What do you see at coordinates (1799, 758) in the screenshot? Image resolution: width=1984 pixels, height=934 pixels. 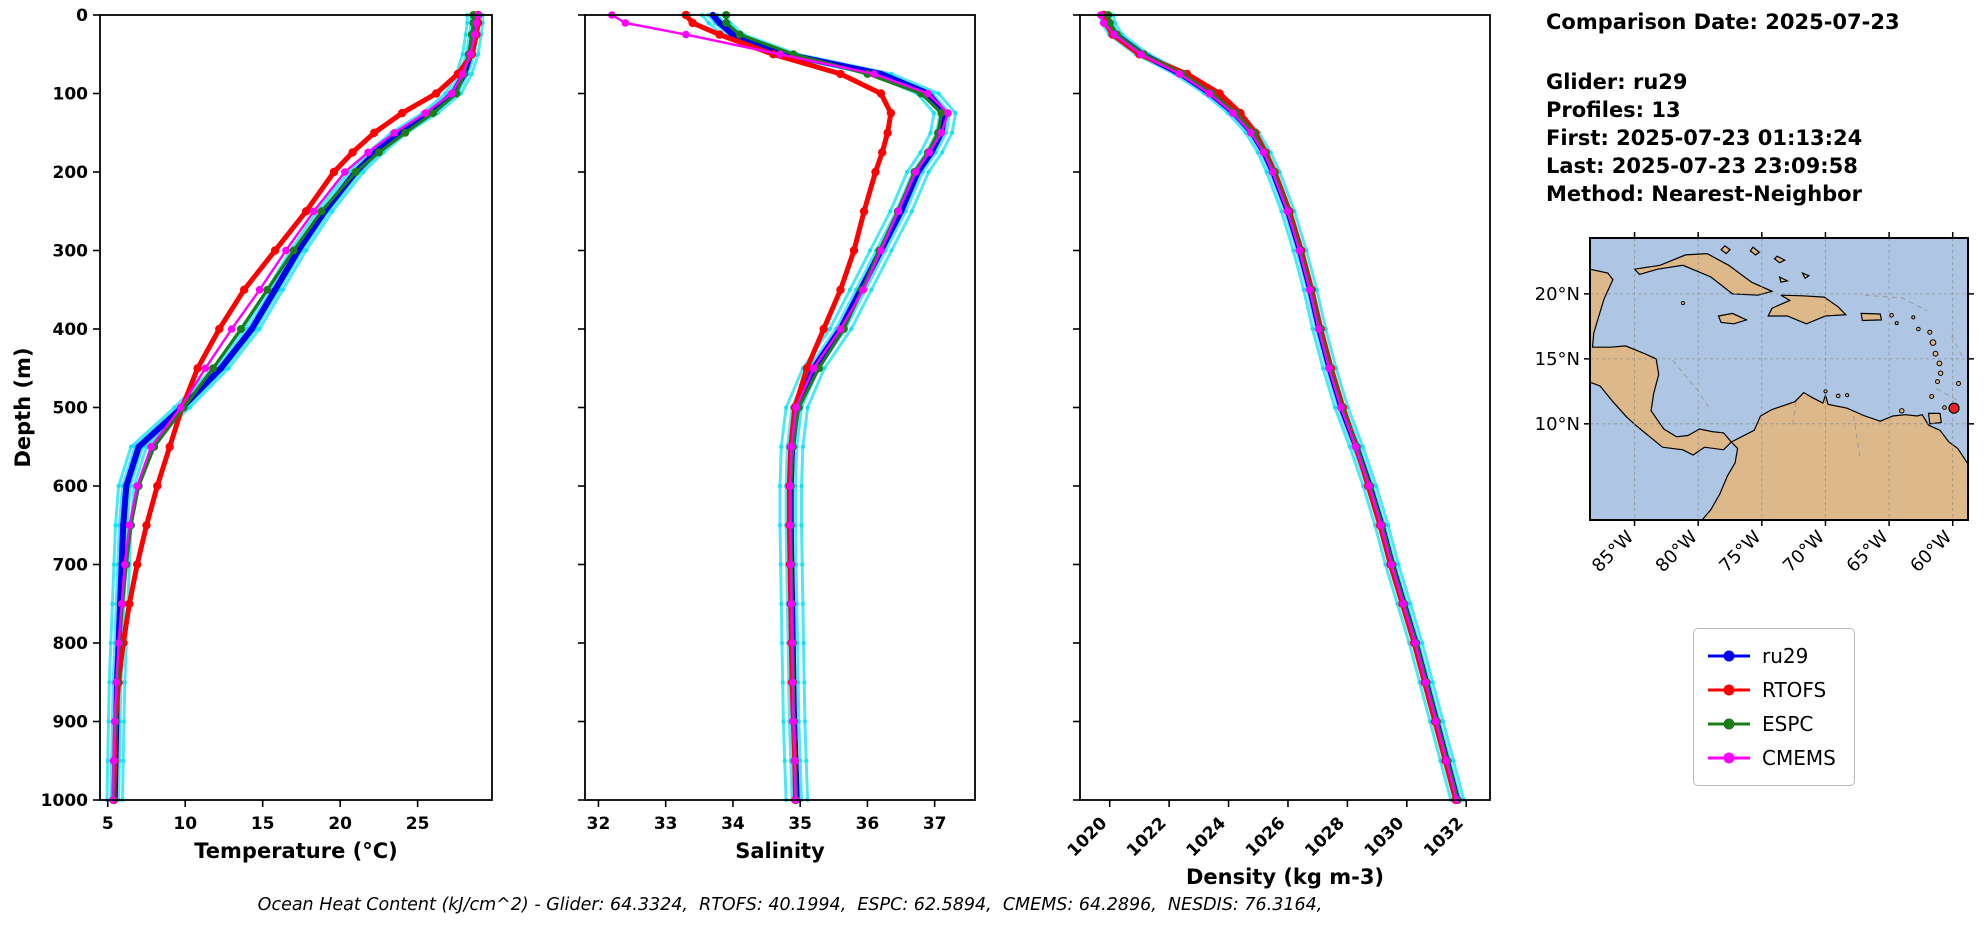 I see `legend-label: CMEMS` at bounding box center [1799, 758].